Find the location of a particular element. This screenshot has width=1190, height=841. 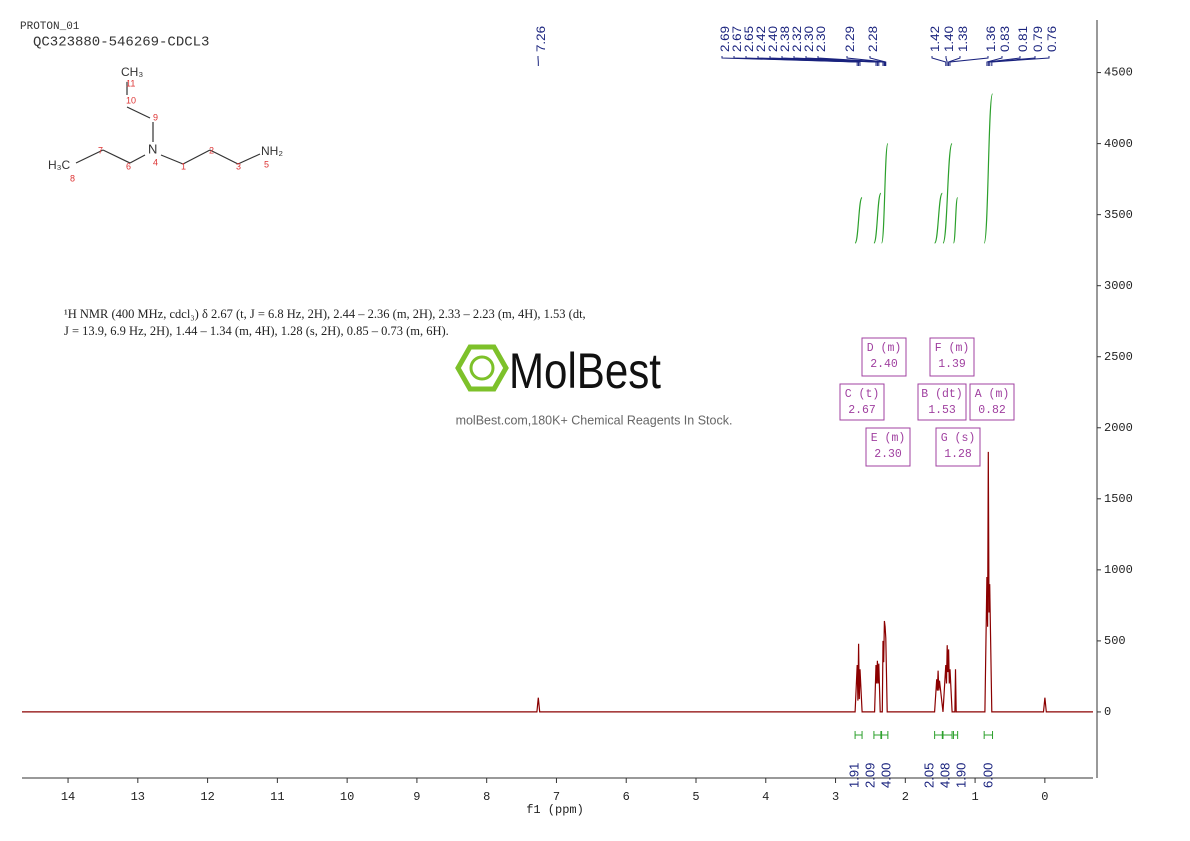

peak-label: 2.40 is located at coordinates (773, 39).